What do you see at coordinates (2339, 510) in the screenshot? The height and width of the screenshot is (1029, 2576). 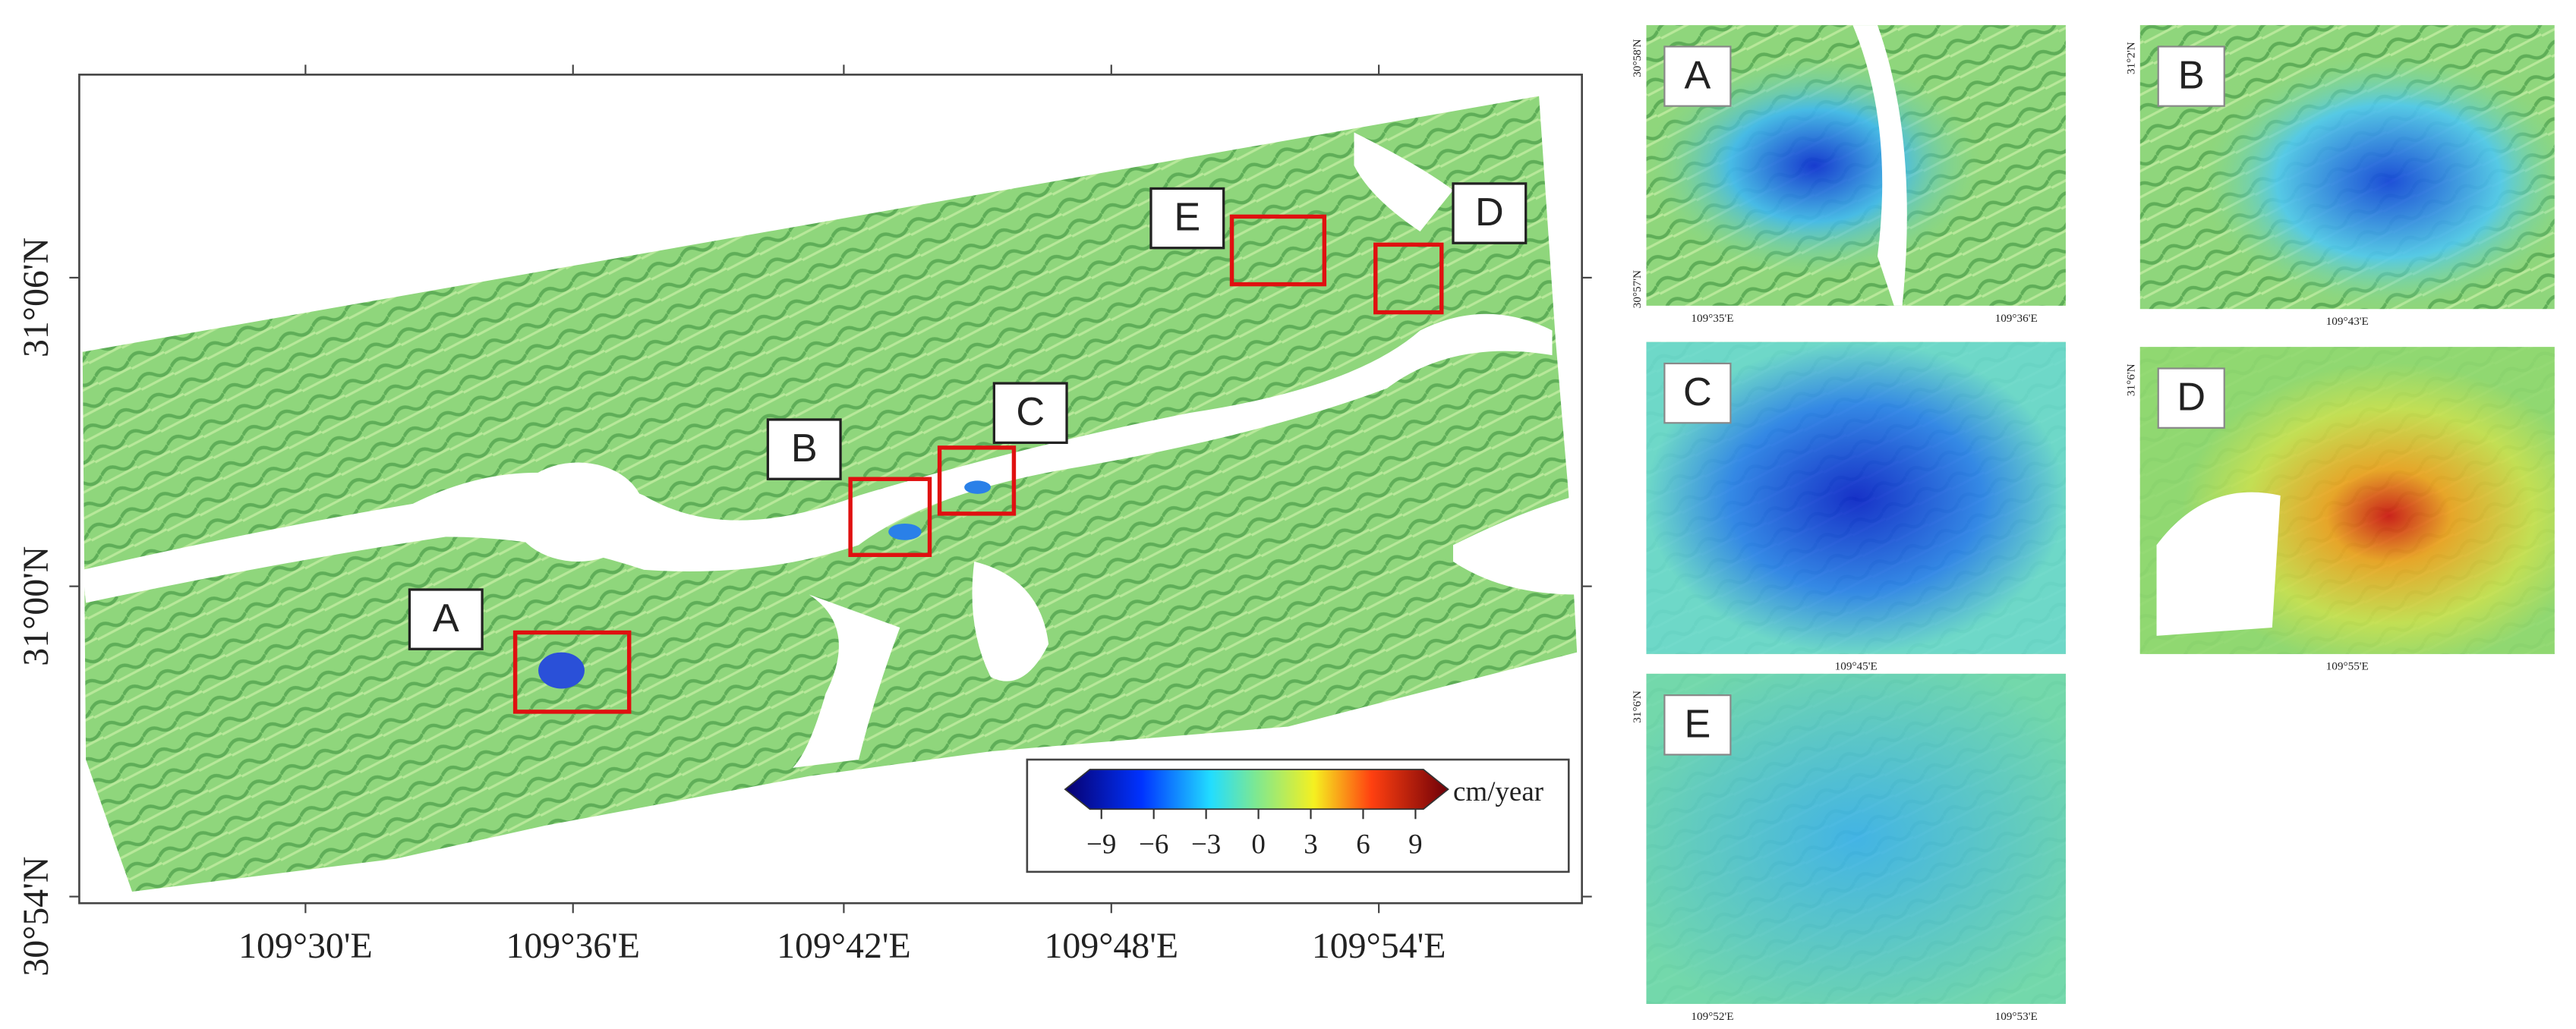 I see `inset: D 109°55'E 31°6'N` at bounding box center [2339, 510].